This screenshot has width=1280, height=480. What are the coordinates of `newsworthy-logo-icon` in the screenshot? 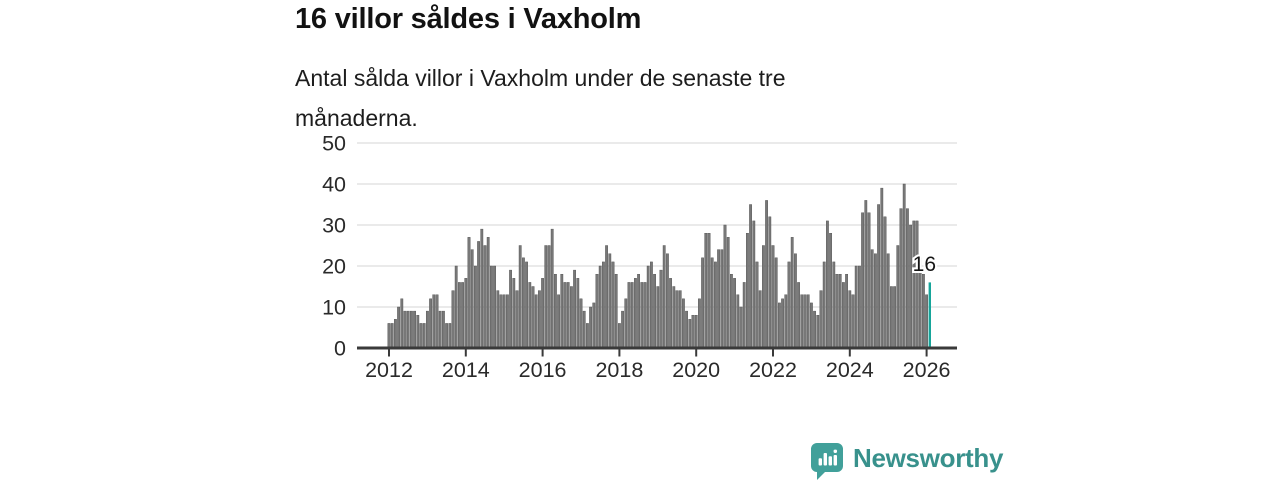 It's located at (827, 461).